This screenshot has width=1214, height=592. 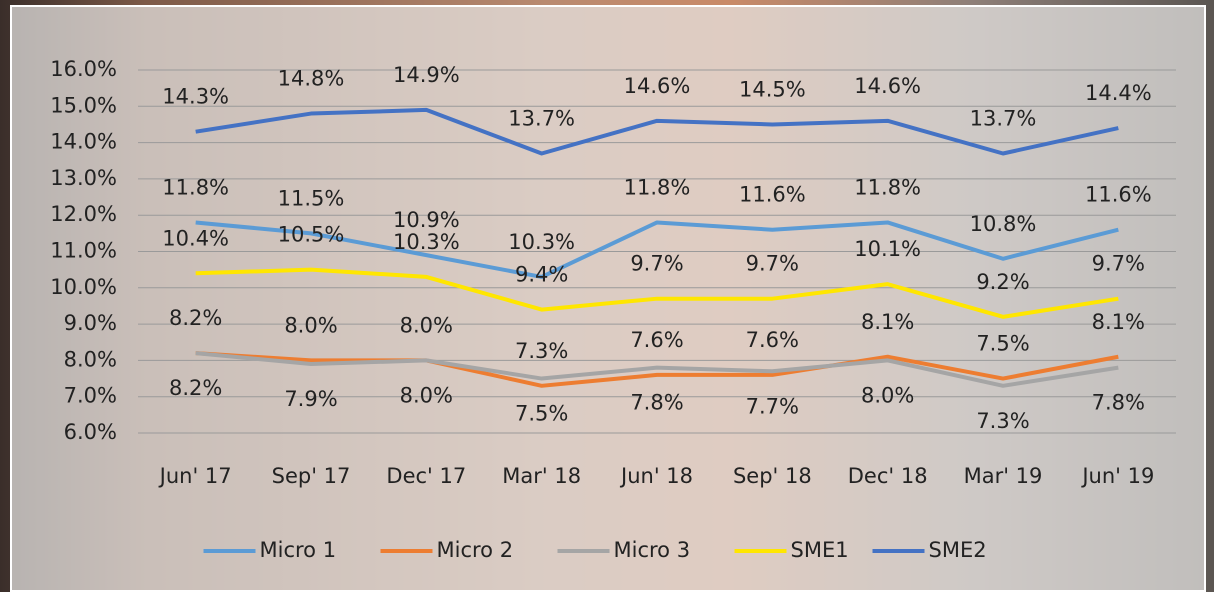 I want to click on legend-label: Micro 1, so click(x=298, y=550).